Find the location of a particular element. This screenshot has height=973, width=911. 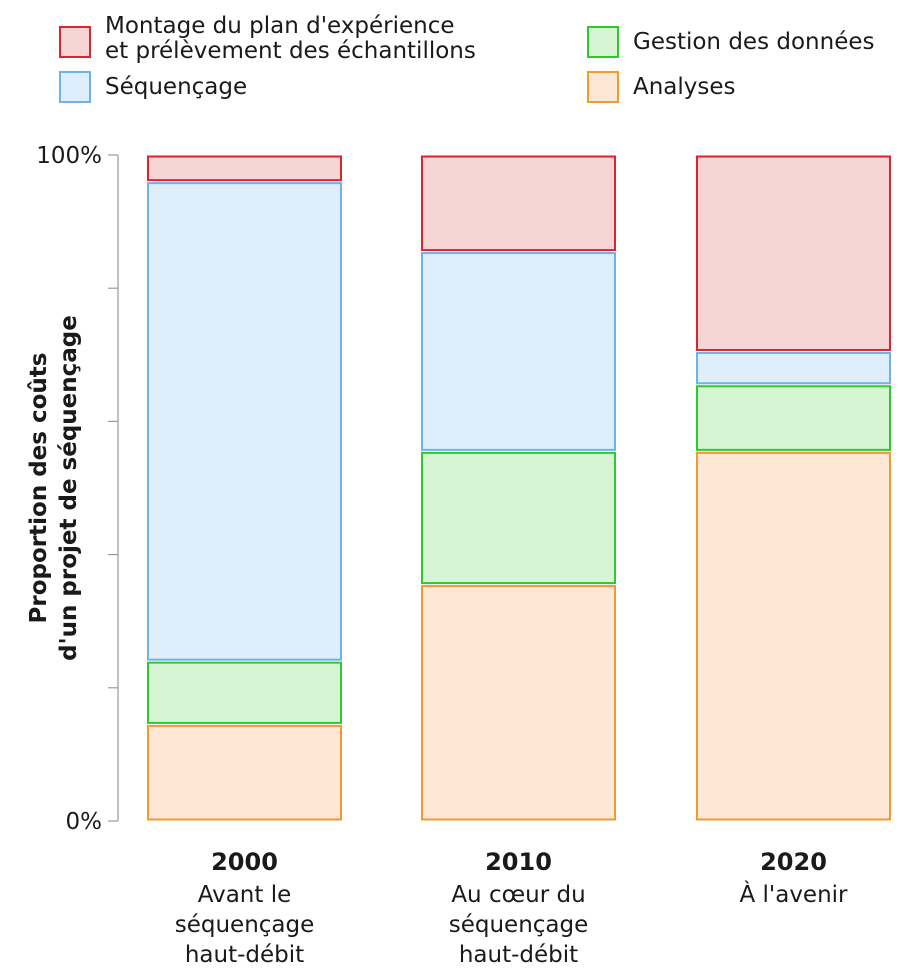

y-axis-title-line: Proportion des coûts is located at coordinates (39, 488).